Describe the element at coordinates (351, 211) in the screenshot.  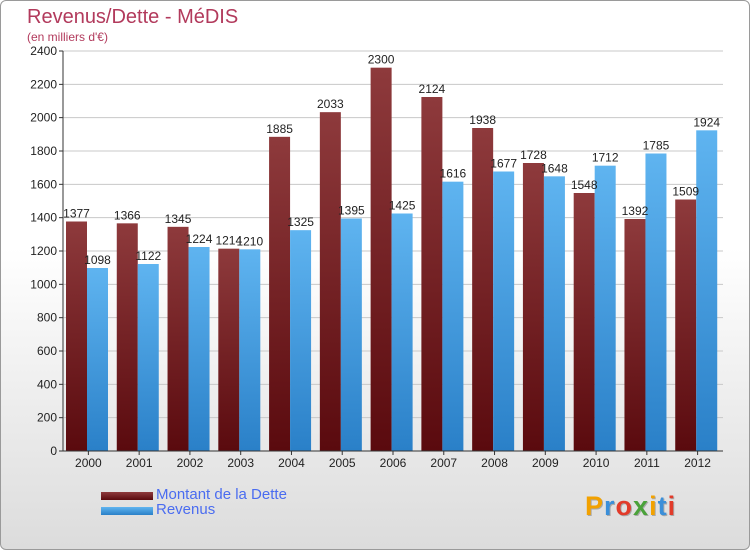
I see `value-label-revenue: 1395` at that location.